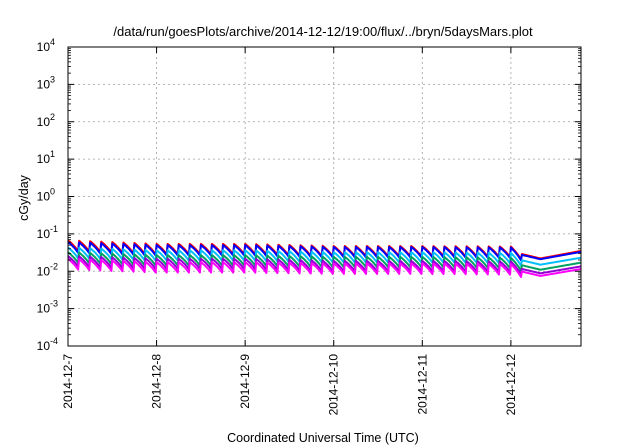 This screenshot has width=640, height=448. Describe the element at coordinates (323, 438) in the screenshot. I see `x-axis-label: Coordinated Universal Time (UTC)` at that location.